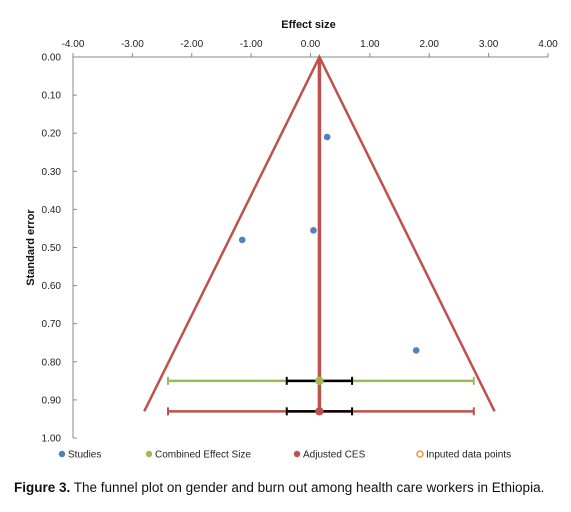 The width and height of the screenshot is (571, 512). I want to click on legend-label: Combined Effect Size, so click(203, 455).